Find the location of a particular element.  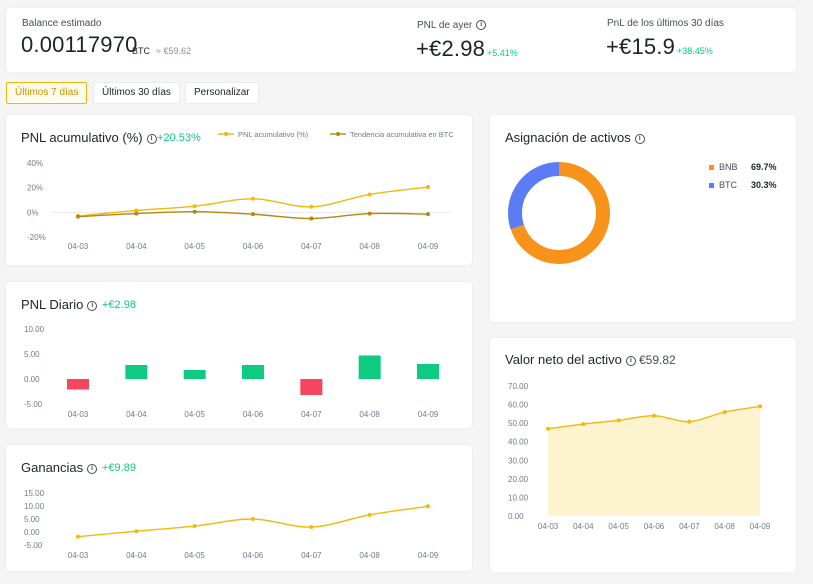

legend-value: 69.7% is located at coordinates (764, 167).